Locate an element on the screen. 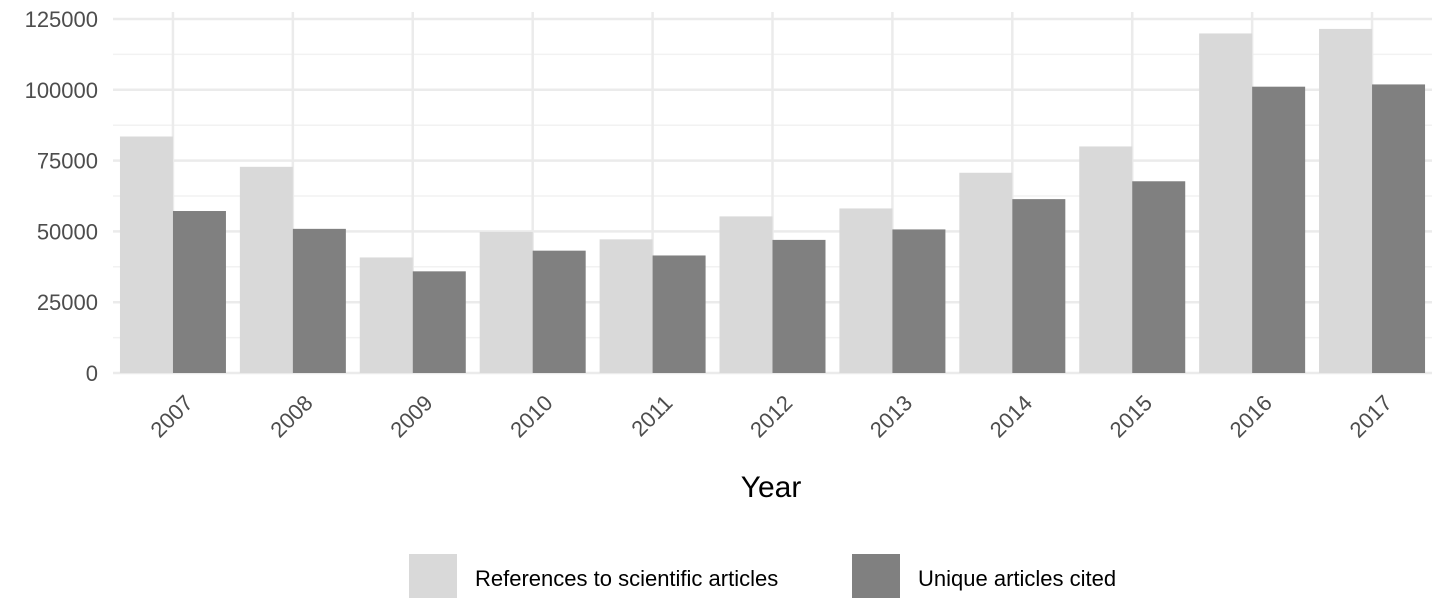 The width and height of the screenshot is (1439, 598). bar-references-2007 is located at coordinates (146, 254).